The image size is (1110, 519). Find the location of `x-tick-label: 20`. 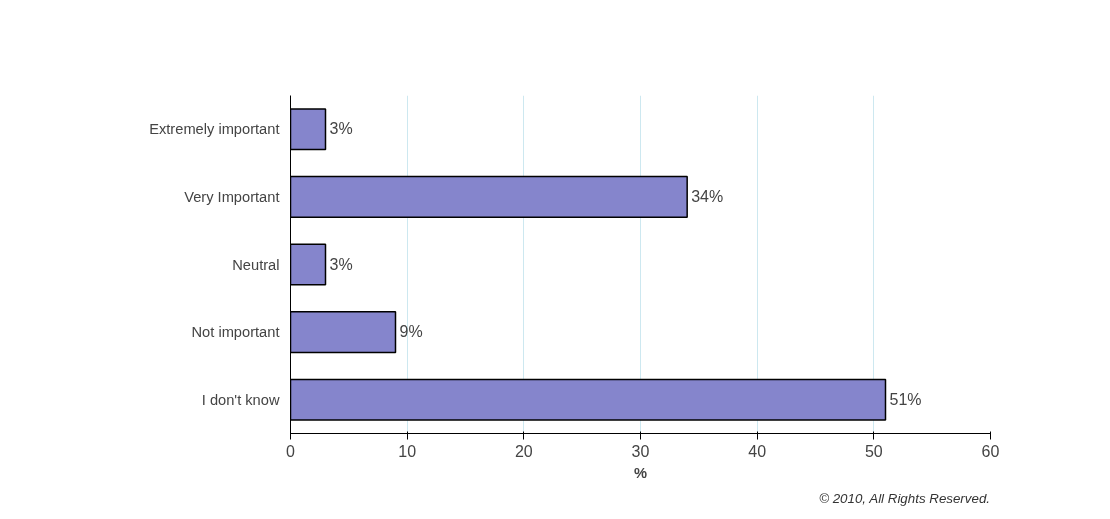

x-tick-label: 20 is located at coordinates (523, 451).